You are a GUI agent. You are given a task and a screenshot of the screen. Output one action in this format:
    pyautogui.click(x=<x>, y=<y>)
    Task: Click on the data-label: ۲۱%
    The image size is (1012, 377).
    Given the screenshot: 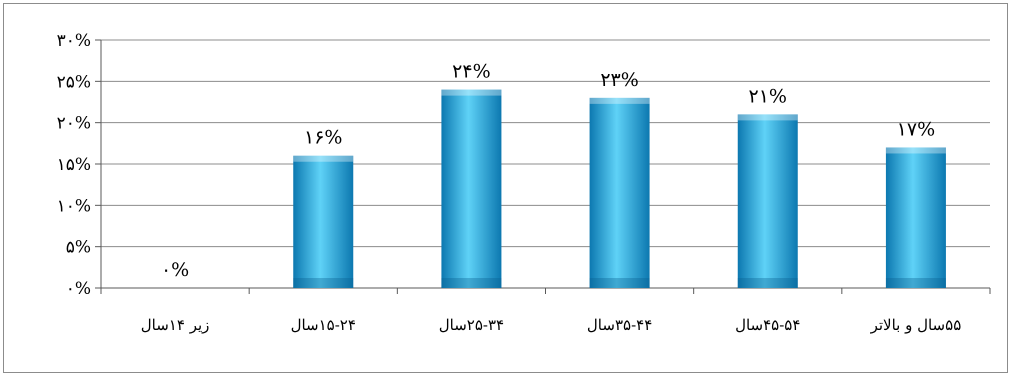 What is the action you would take?
    pyautogui.click(x=768, y=96)
    